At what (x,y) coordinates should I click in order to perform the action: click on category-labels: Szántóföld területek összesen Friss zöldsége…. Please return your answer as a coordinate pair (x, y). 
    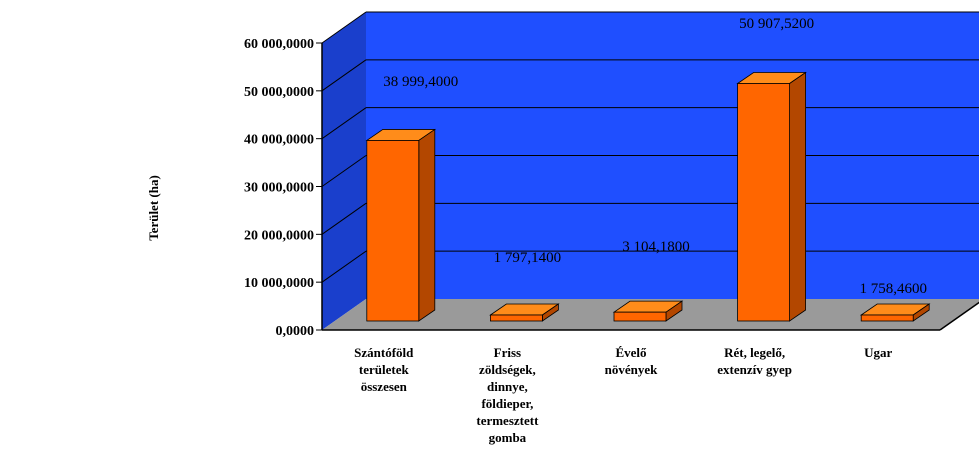
    Looking at the image, I should click on (623, 395).